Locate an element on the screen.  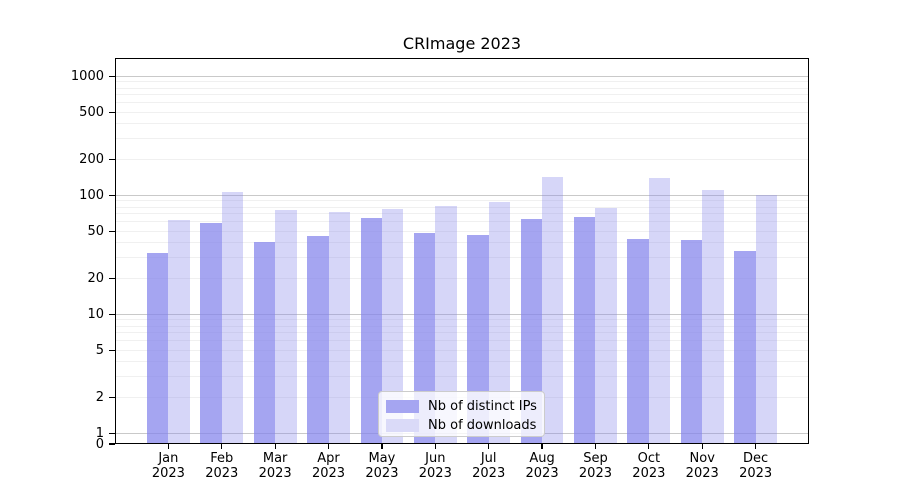
bar-distinct-ips-aug is located at coordinates (531, 331).